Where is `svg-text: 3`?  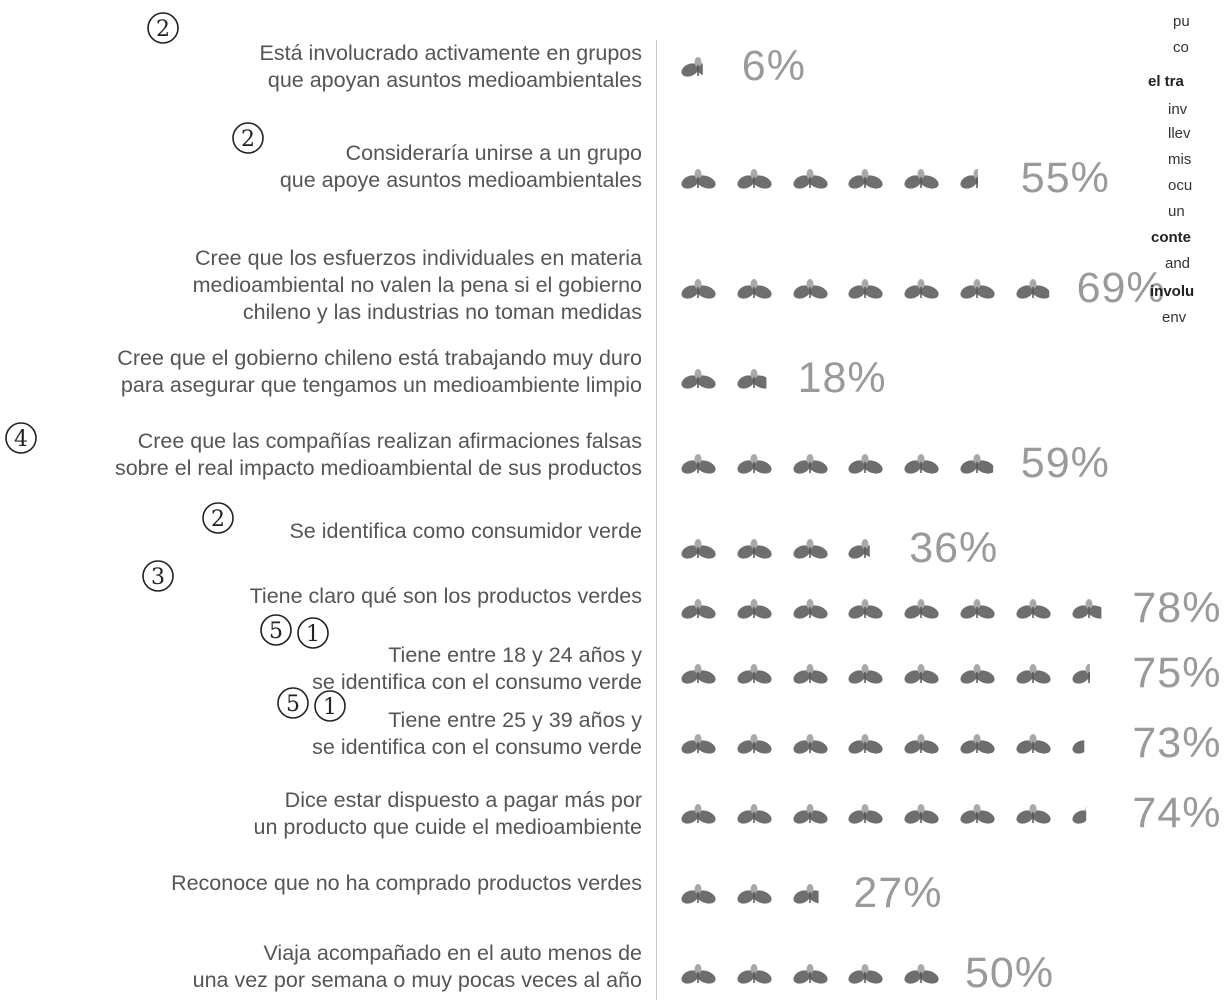 svg-text: 3 is located at coordinates (158, 577).